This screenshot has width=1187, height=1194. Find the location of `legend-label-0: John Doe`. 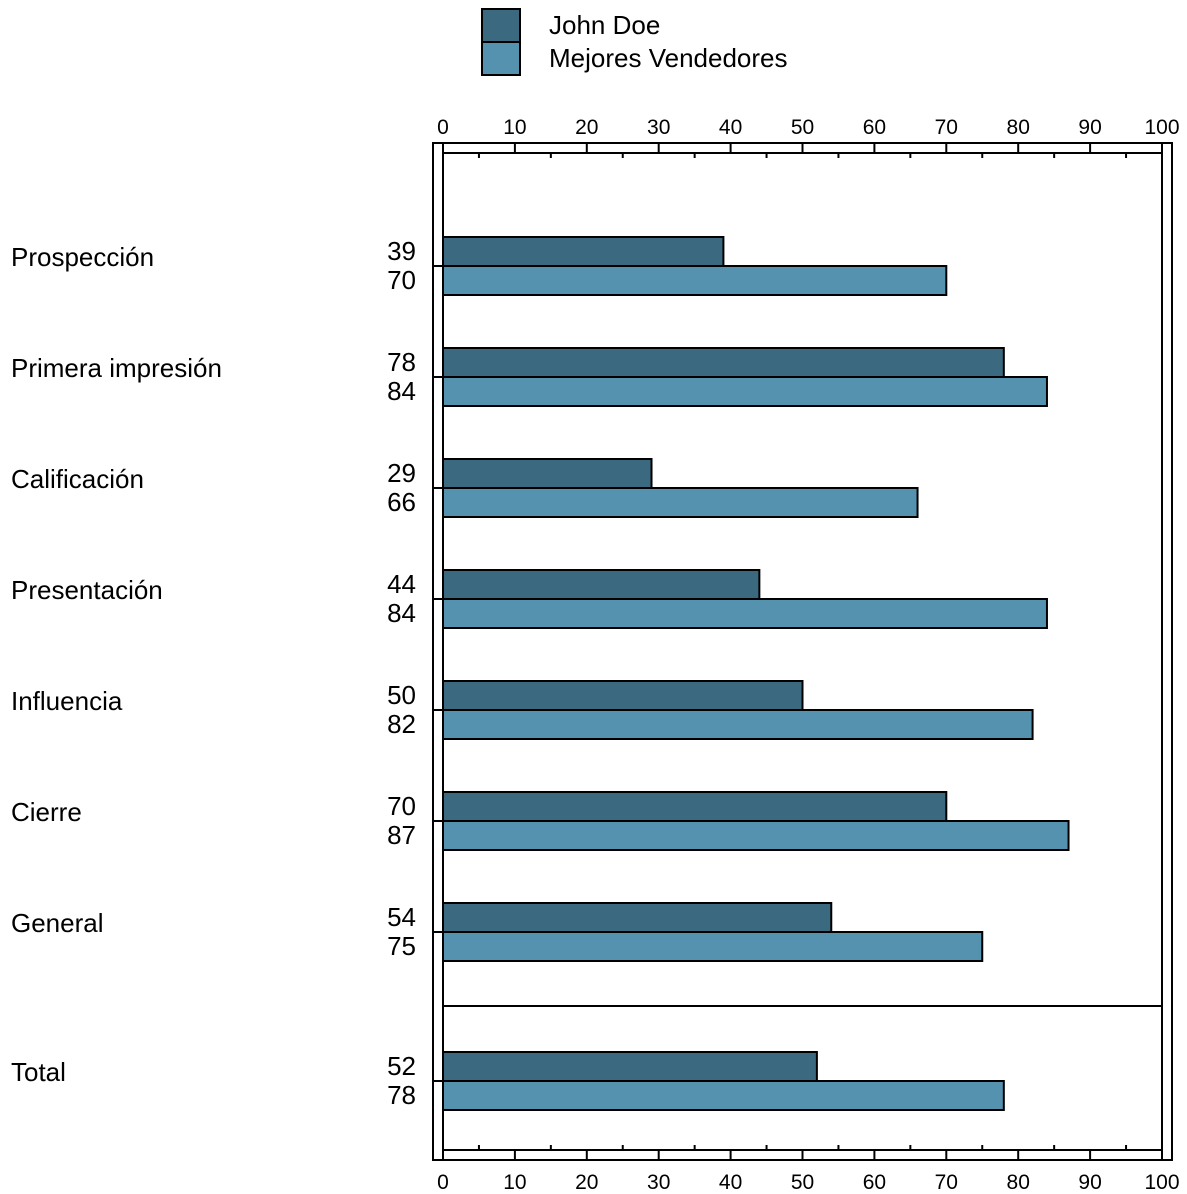

legend-label-0: John Doe is located at coordinates (604, 25).